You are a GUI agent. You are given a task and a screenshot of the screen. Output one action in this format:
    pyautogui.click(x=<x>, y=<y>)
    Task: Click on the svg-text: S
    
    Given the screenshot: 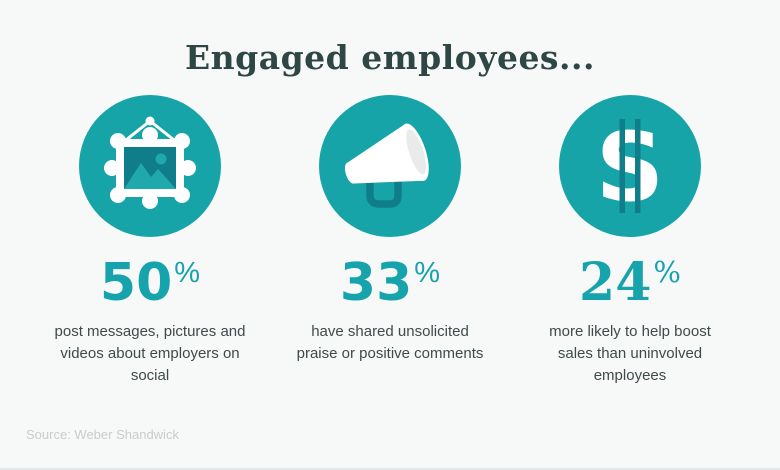 What is the action you would take?
    pyautogui.click(x=630, y=168)
    